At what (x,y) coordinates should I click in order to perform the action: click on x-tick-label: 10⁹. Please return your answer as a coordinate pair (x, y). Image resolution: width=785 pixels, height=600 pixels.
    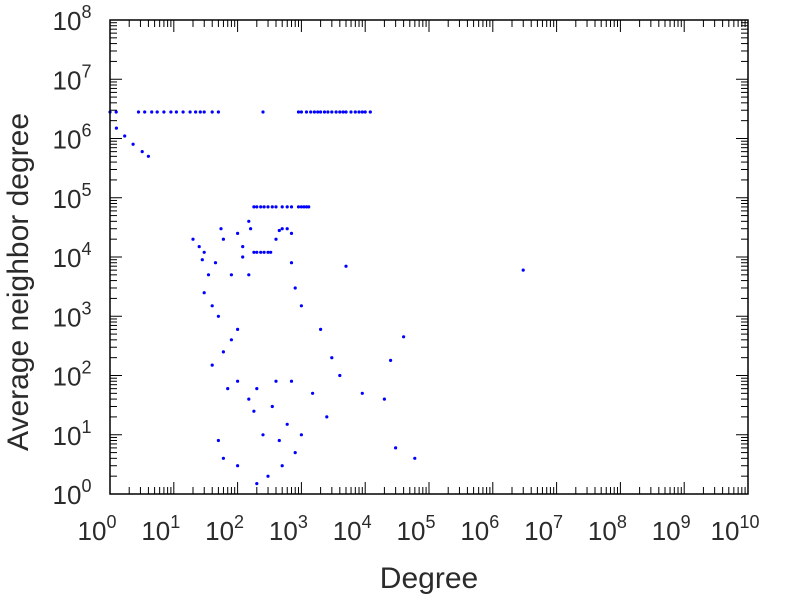
    Looking at the image, I should click on (671, 529).